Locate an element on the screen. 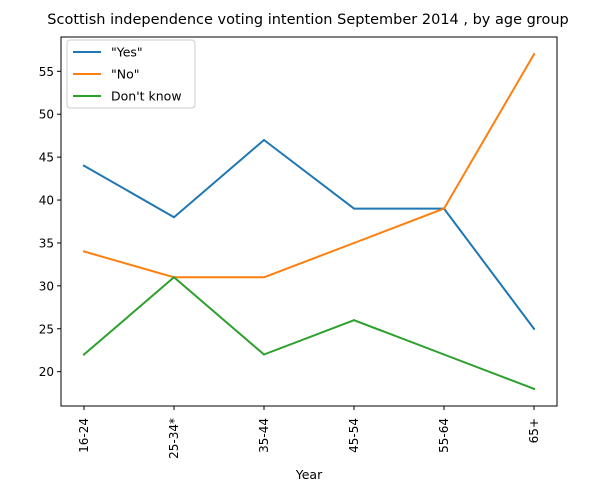 Image resolution: width=616 pixels, height=492 pixels. x-tick-label: 35-44 is located at coordinates (264, 435).